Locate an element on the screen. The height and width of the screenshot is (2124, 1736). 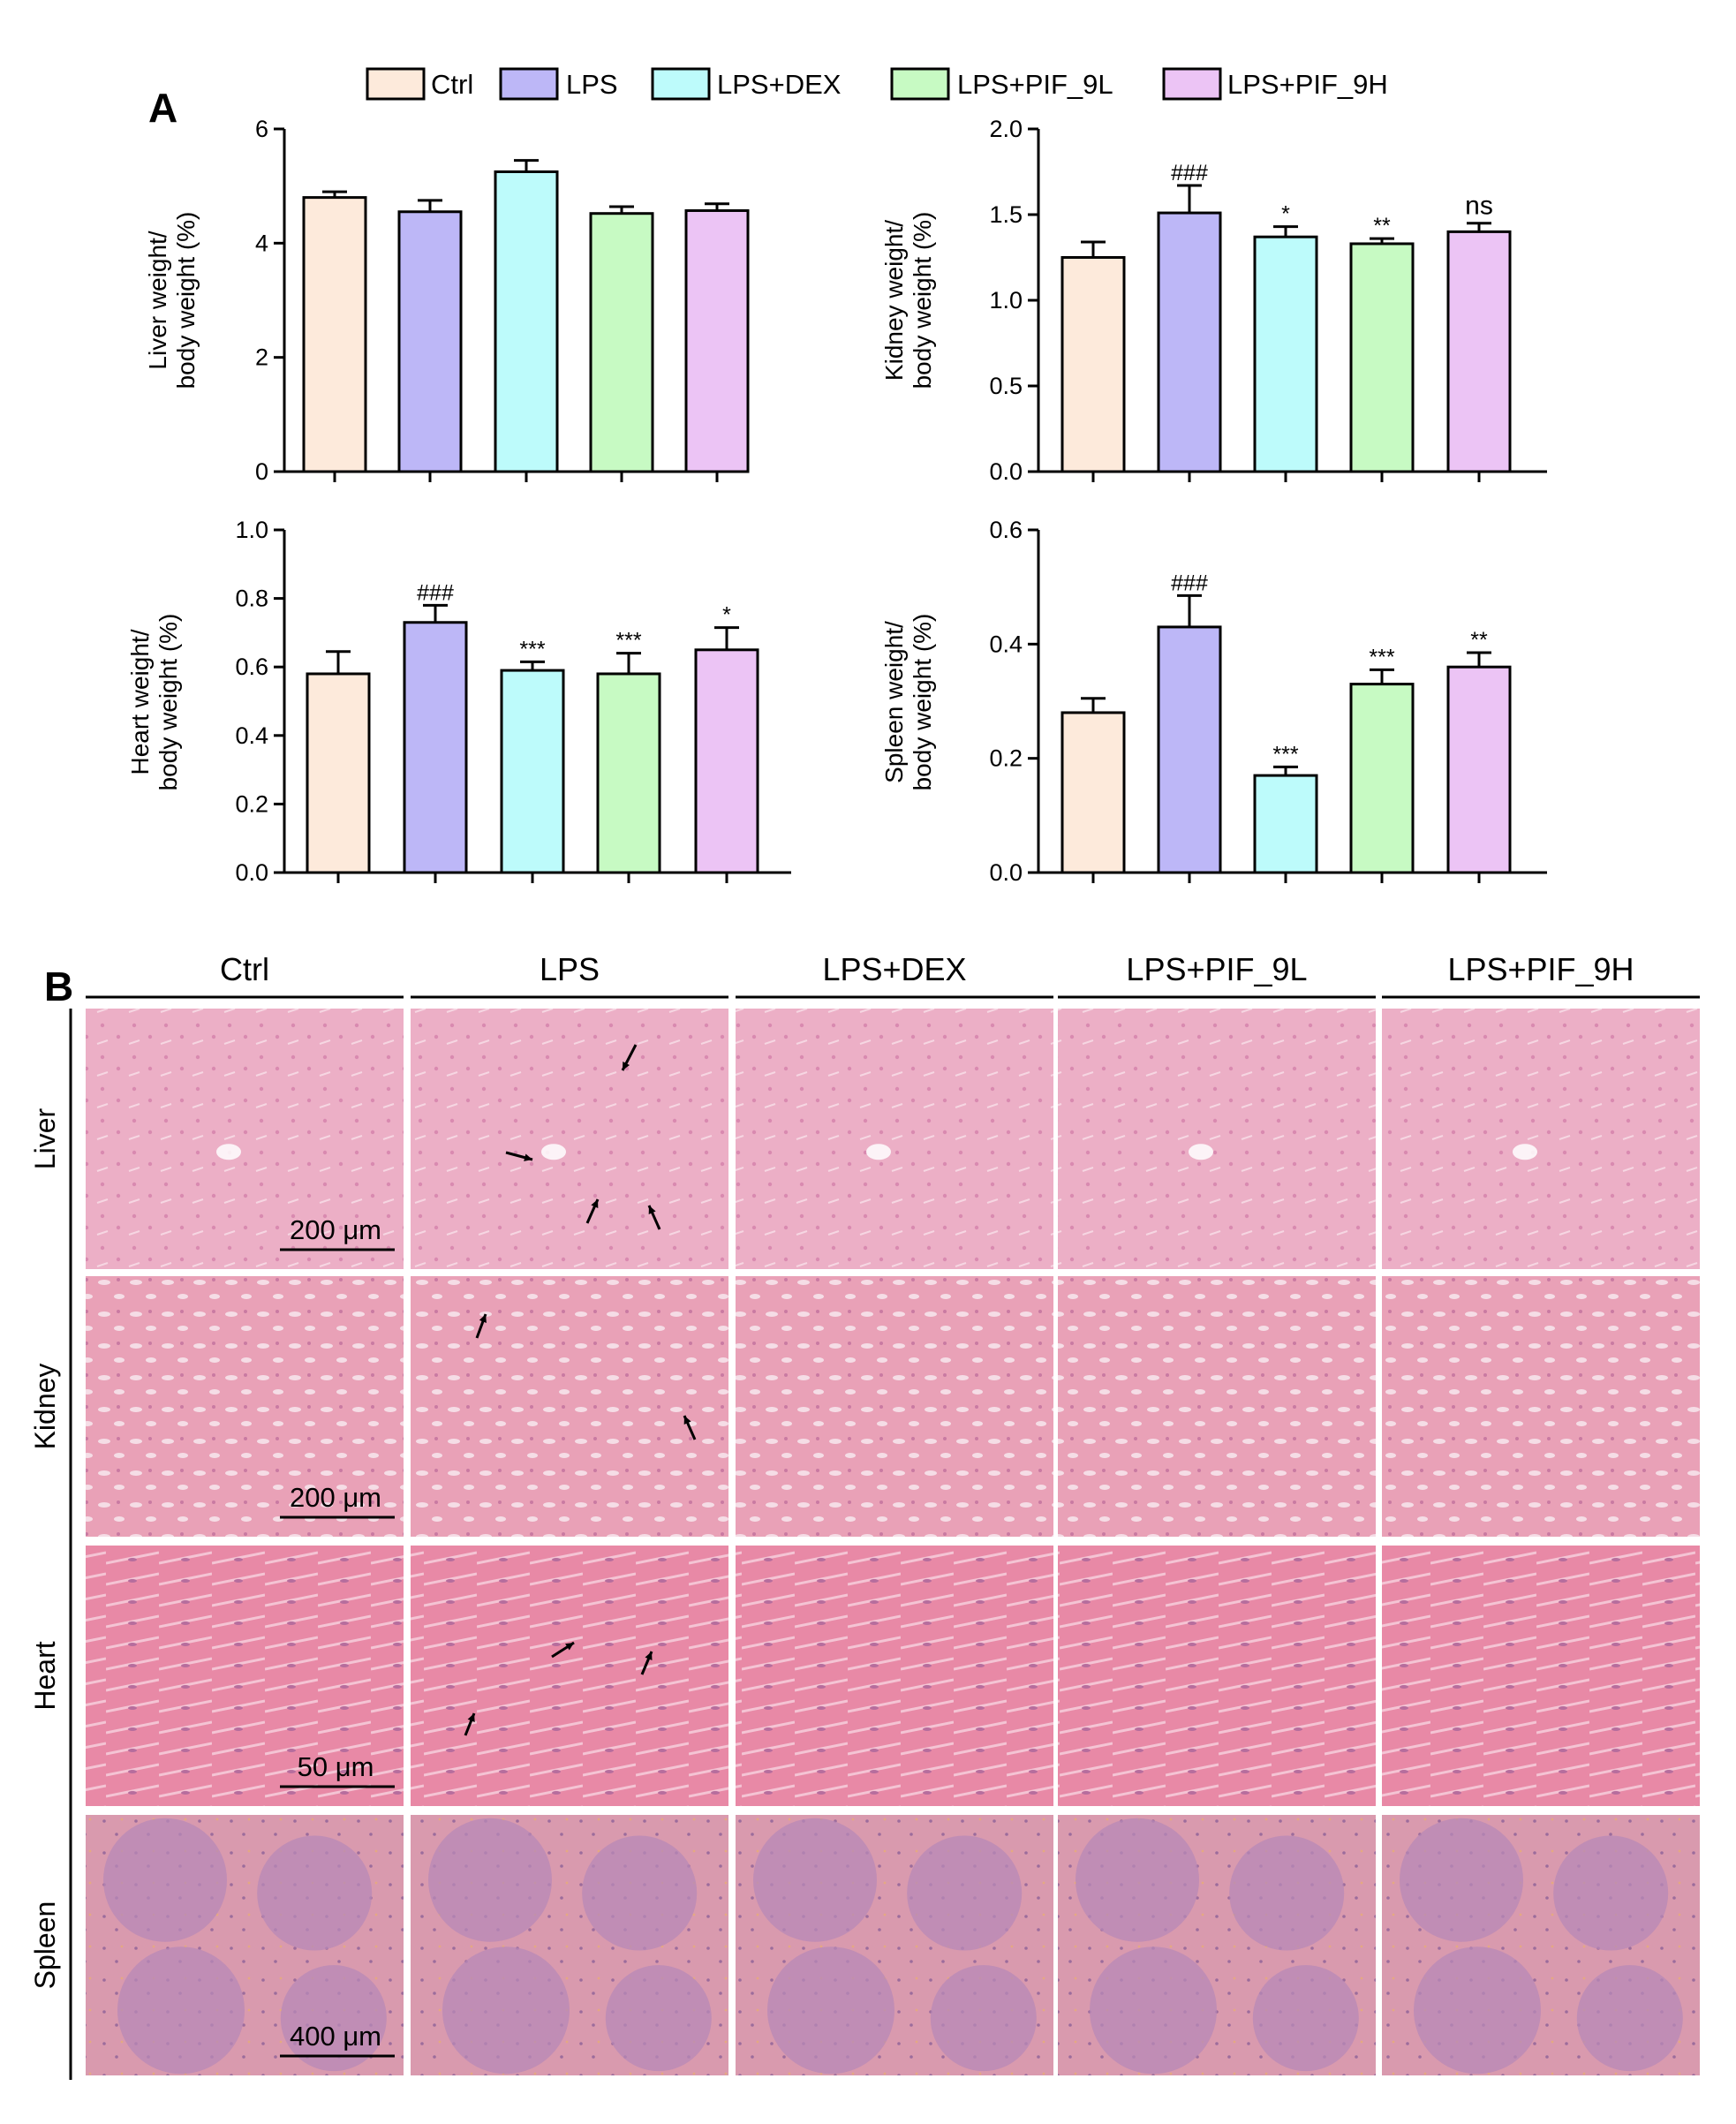
y-tick-label-3: 4 is located at coordinates (261, 243).